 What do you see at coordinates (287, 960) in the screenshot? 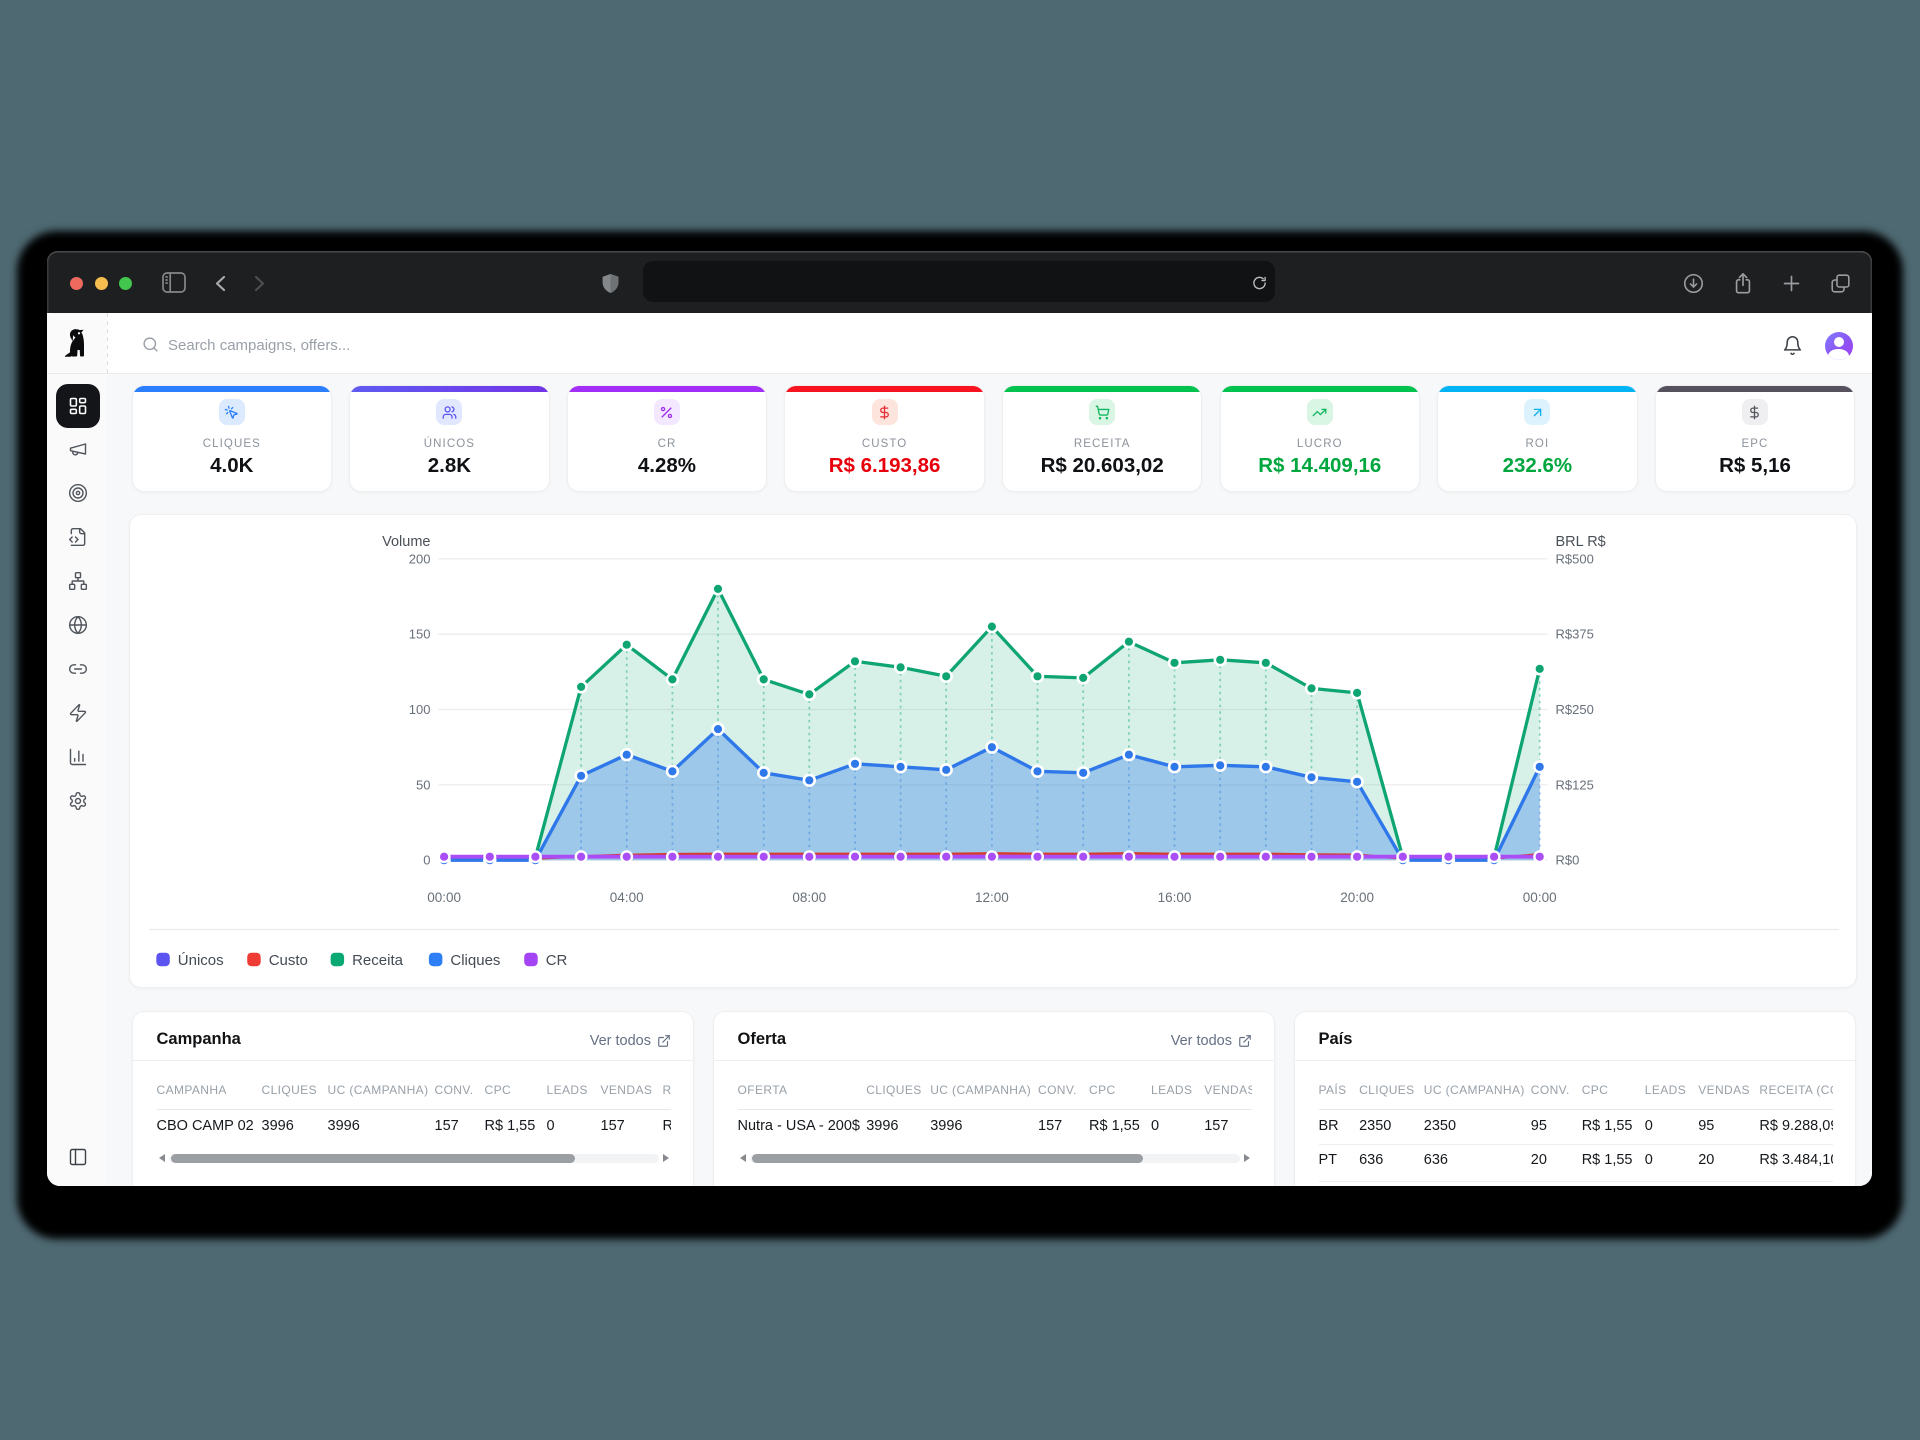
I see `svg-text: Custo` at bounding box center [287, 960].